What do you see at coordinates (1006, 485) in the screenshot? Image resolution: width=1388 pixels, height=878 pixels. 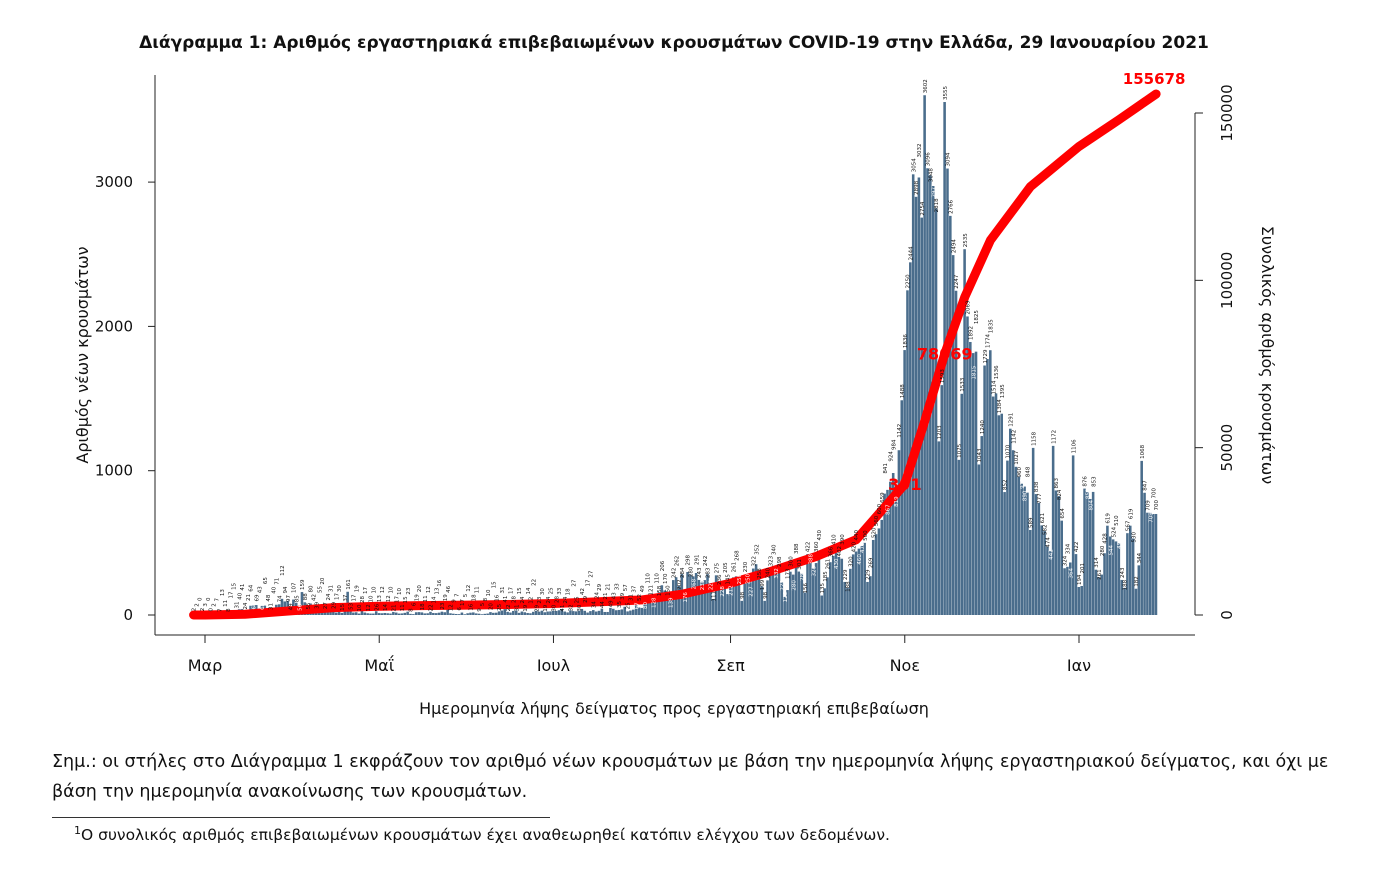 I see `bar-label: 852` at bounding box center [1006, 485].